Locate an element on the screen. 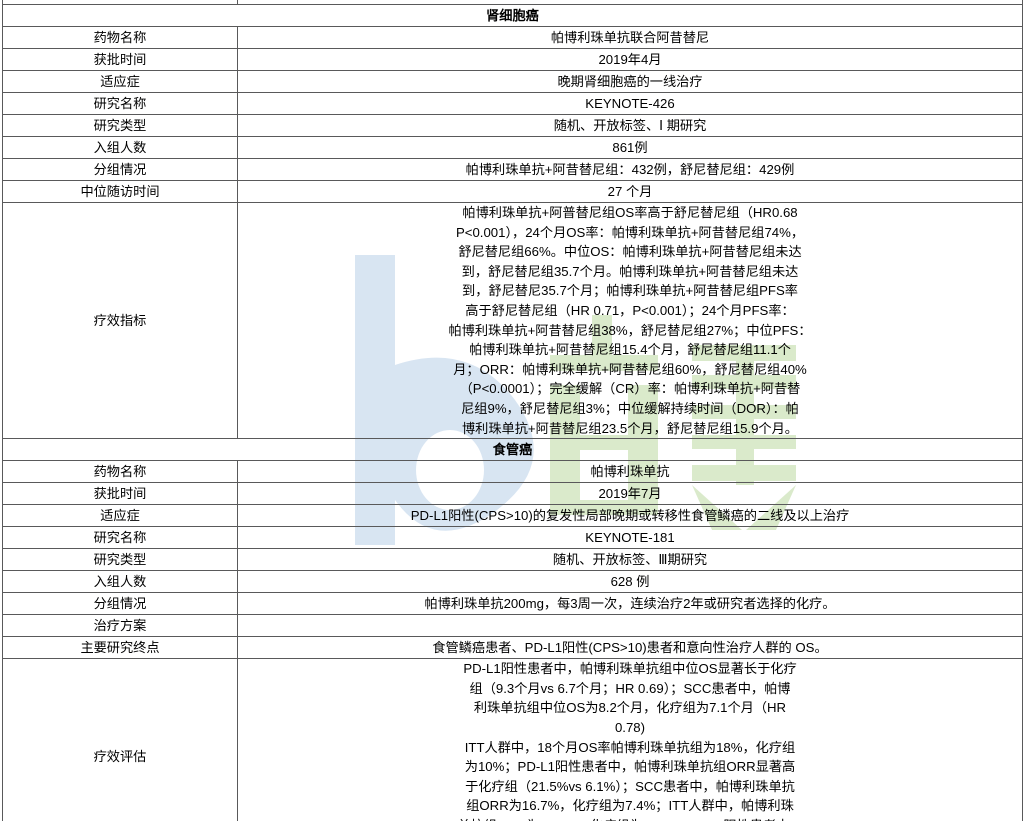  value-line: ITT人群中，18个月OS率帕博利珠单抗组为18%，化疗组 is located at coordinates (630, 747).